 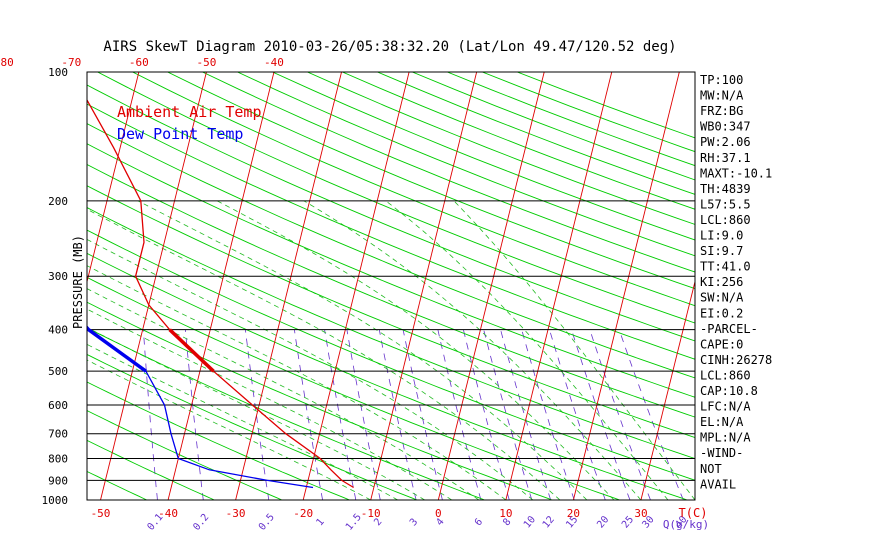 What do you see at coordinates (725, 438) in the screenshot?
I see `side-panel-entry: MPL:N/A` at bounding box center [725, 438].